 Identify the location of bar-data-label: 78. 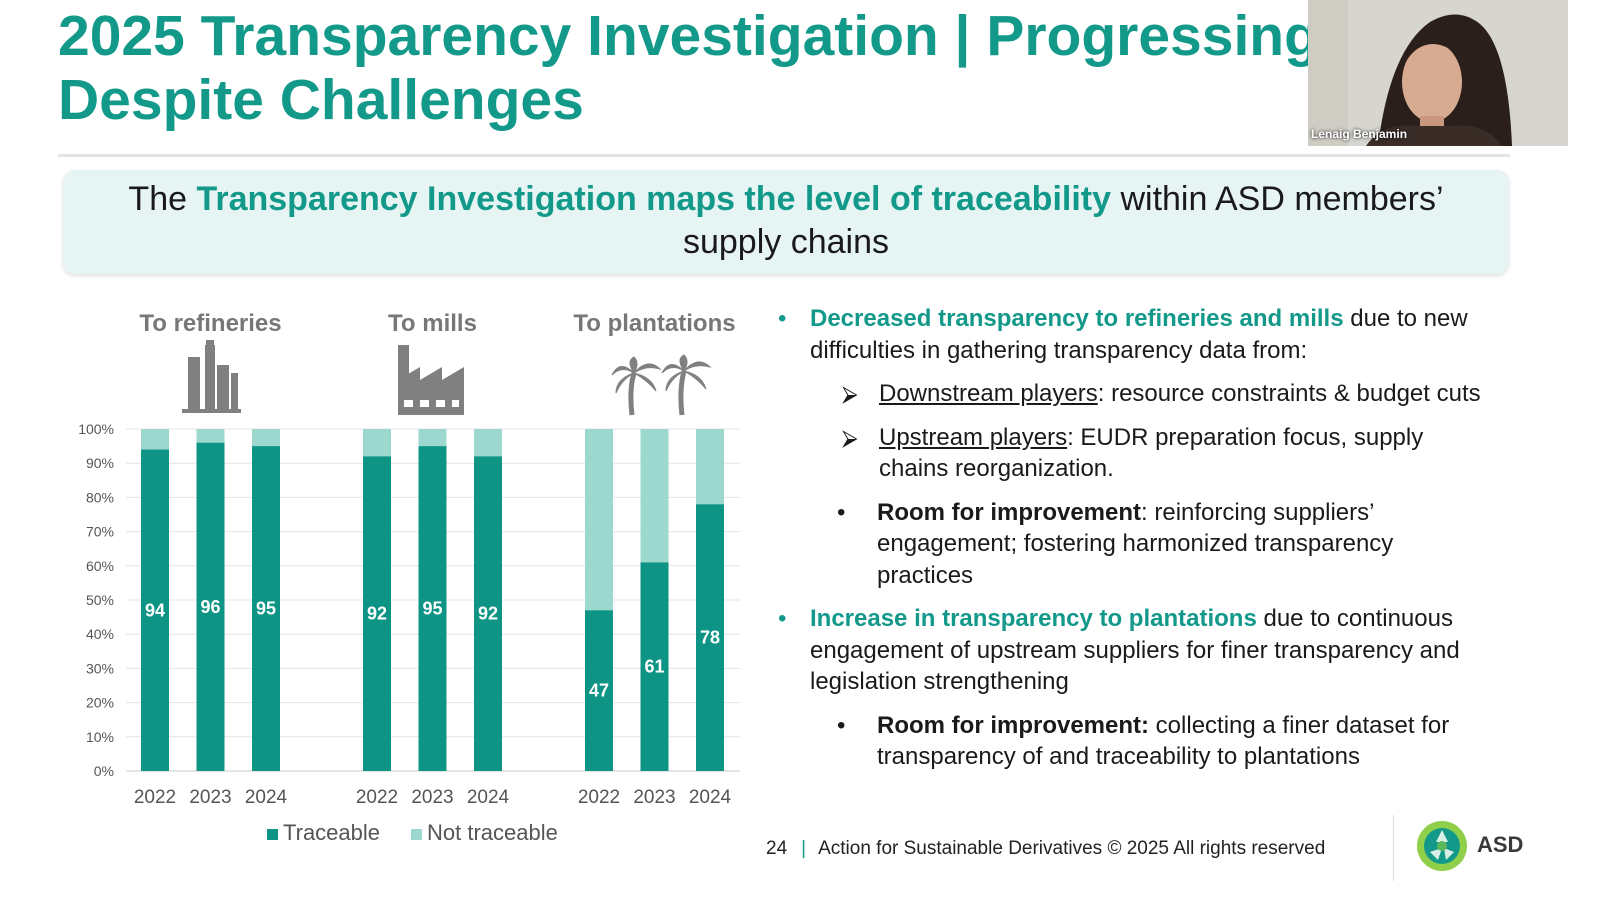
(710, 638).